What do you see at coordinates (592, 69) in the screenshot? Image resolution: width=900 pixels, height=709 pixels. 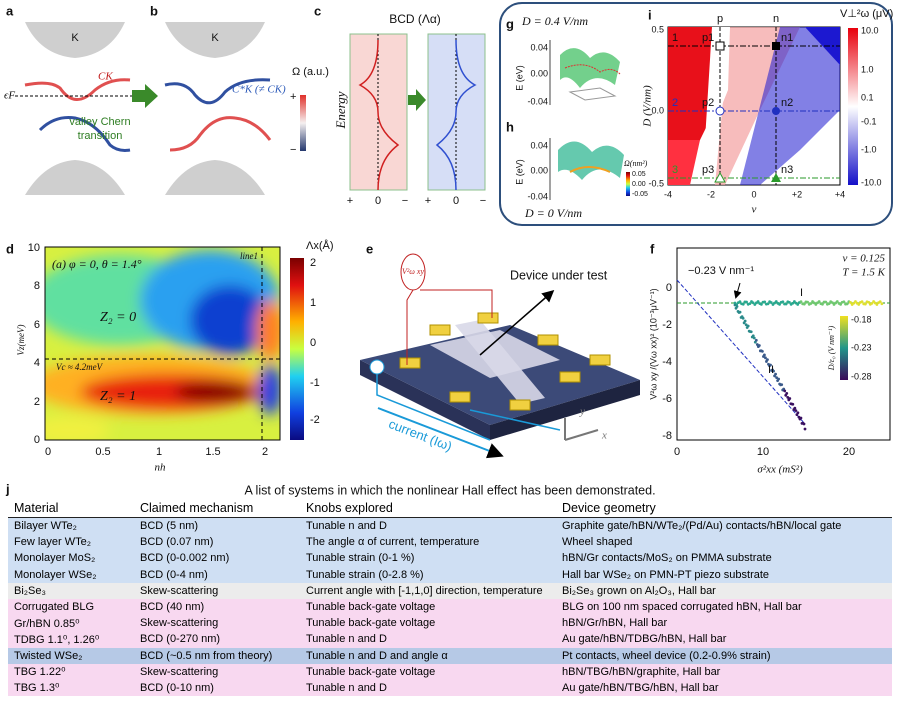 I see `surface-line` at bounding box center [592, 69].